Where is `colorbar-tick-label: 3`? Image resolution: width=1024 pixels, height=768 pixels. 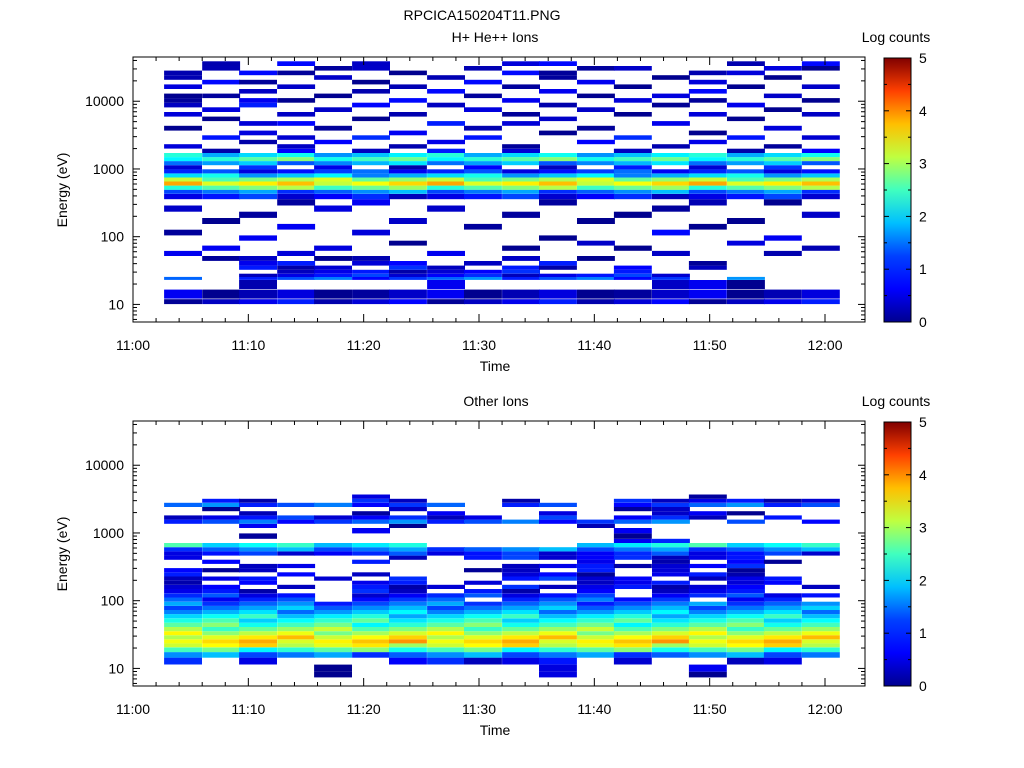 colorbar-tick-label: 3 is located at coordinates (923, 164).